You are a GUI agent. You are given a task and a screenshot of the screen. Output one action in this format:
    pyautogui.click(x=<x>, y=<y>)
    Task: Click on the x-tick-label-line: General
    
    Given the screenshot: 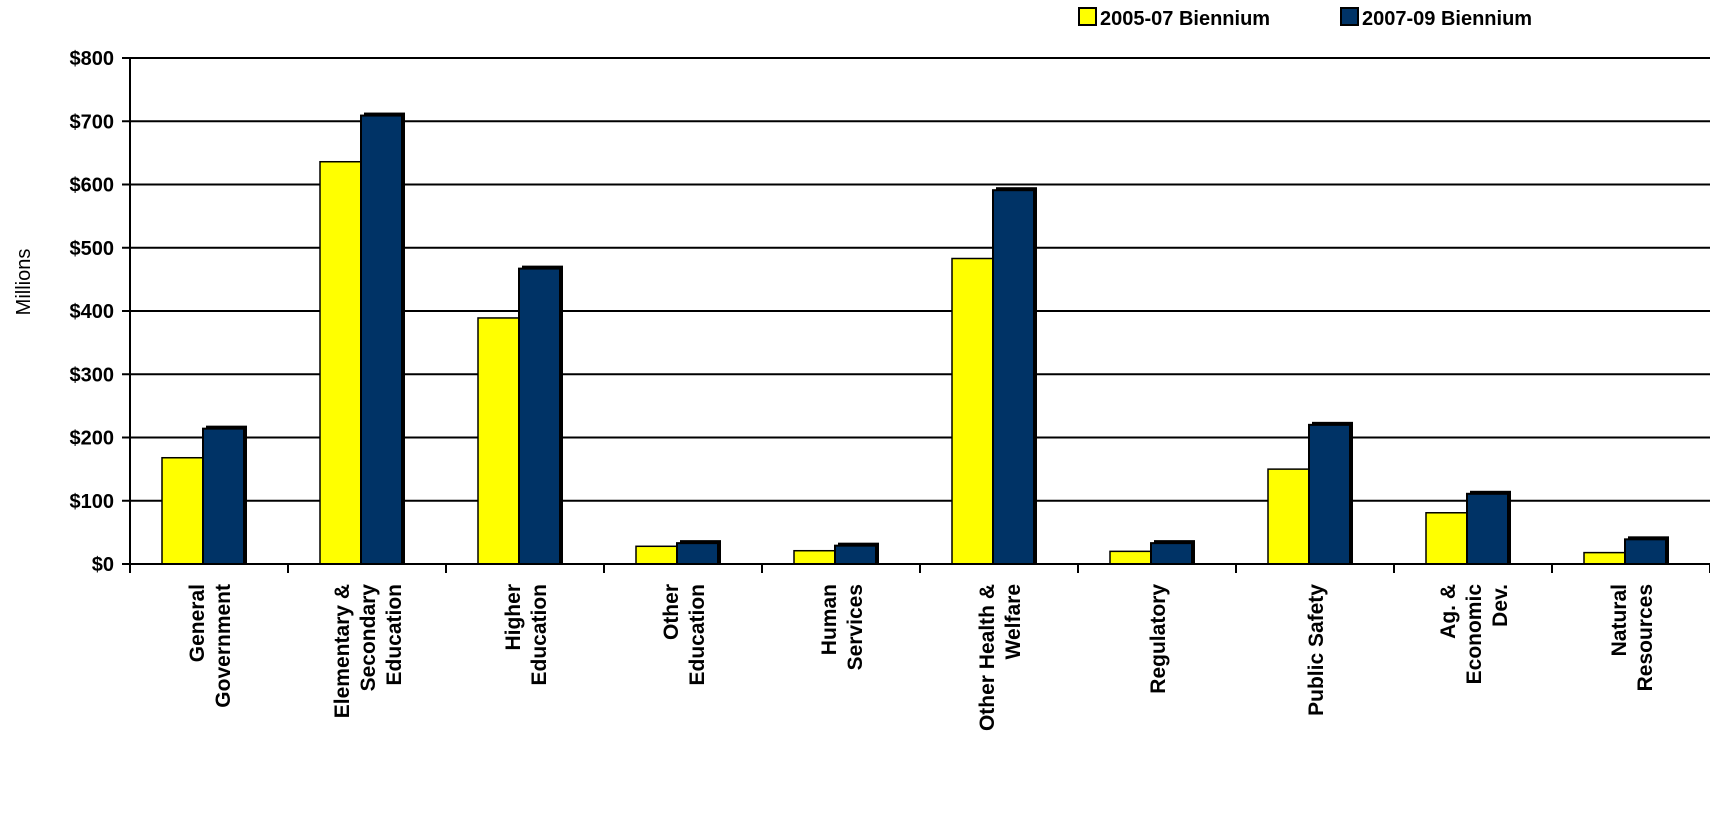 What is the action you would take?
    pyautogui.click(x=197, y=623)
    